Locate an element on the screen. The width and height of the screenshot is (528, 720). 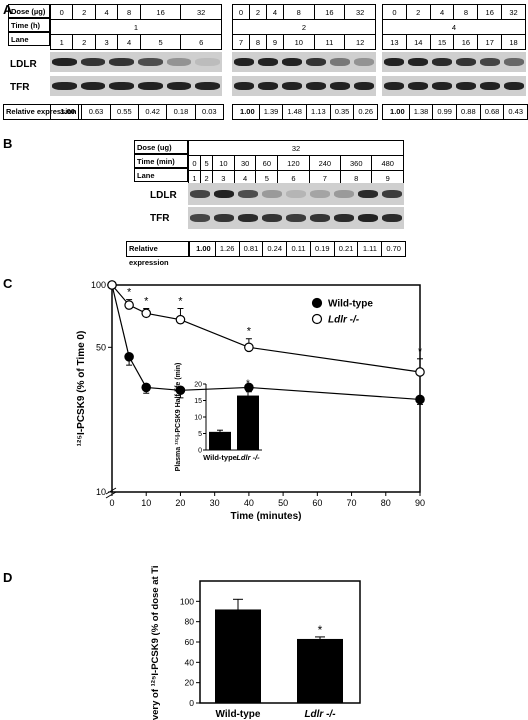
time-cell: 4 is located at coordinates (454, 27).